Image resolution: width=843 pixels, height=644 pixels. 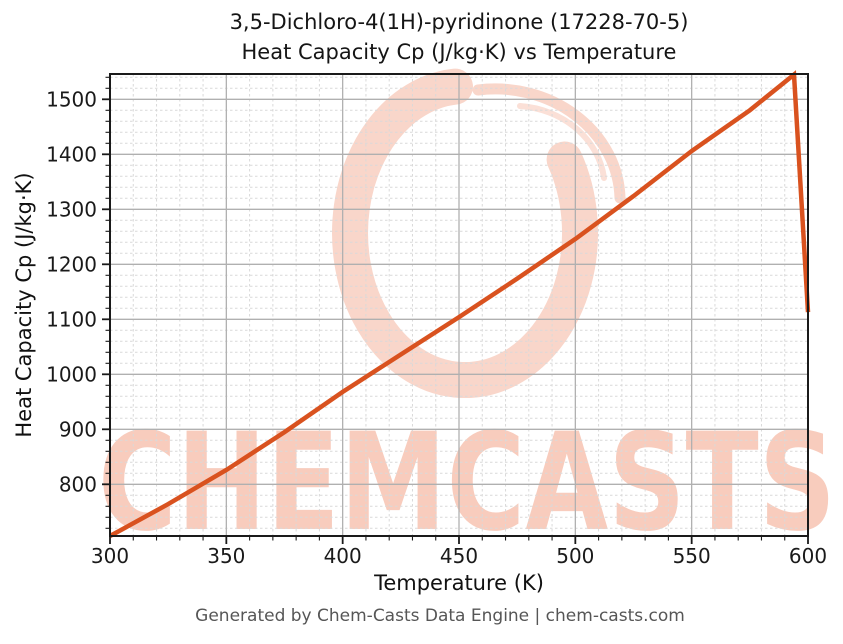 I want to click on x-tick-label: 300, so click(x=110, y=556).